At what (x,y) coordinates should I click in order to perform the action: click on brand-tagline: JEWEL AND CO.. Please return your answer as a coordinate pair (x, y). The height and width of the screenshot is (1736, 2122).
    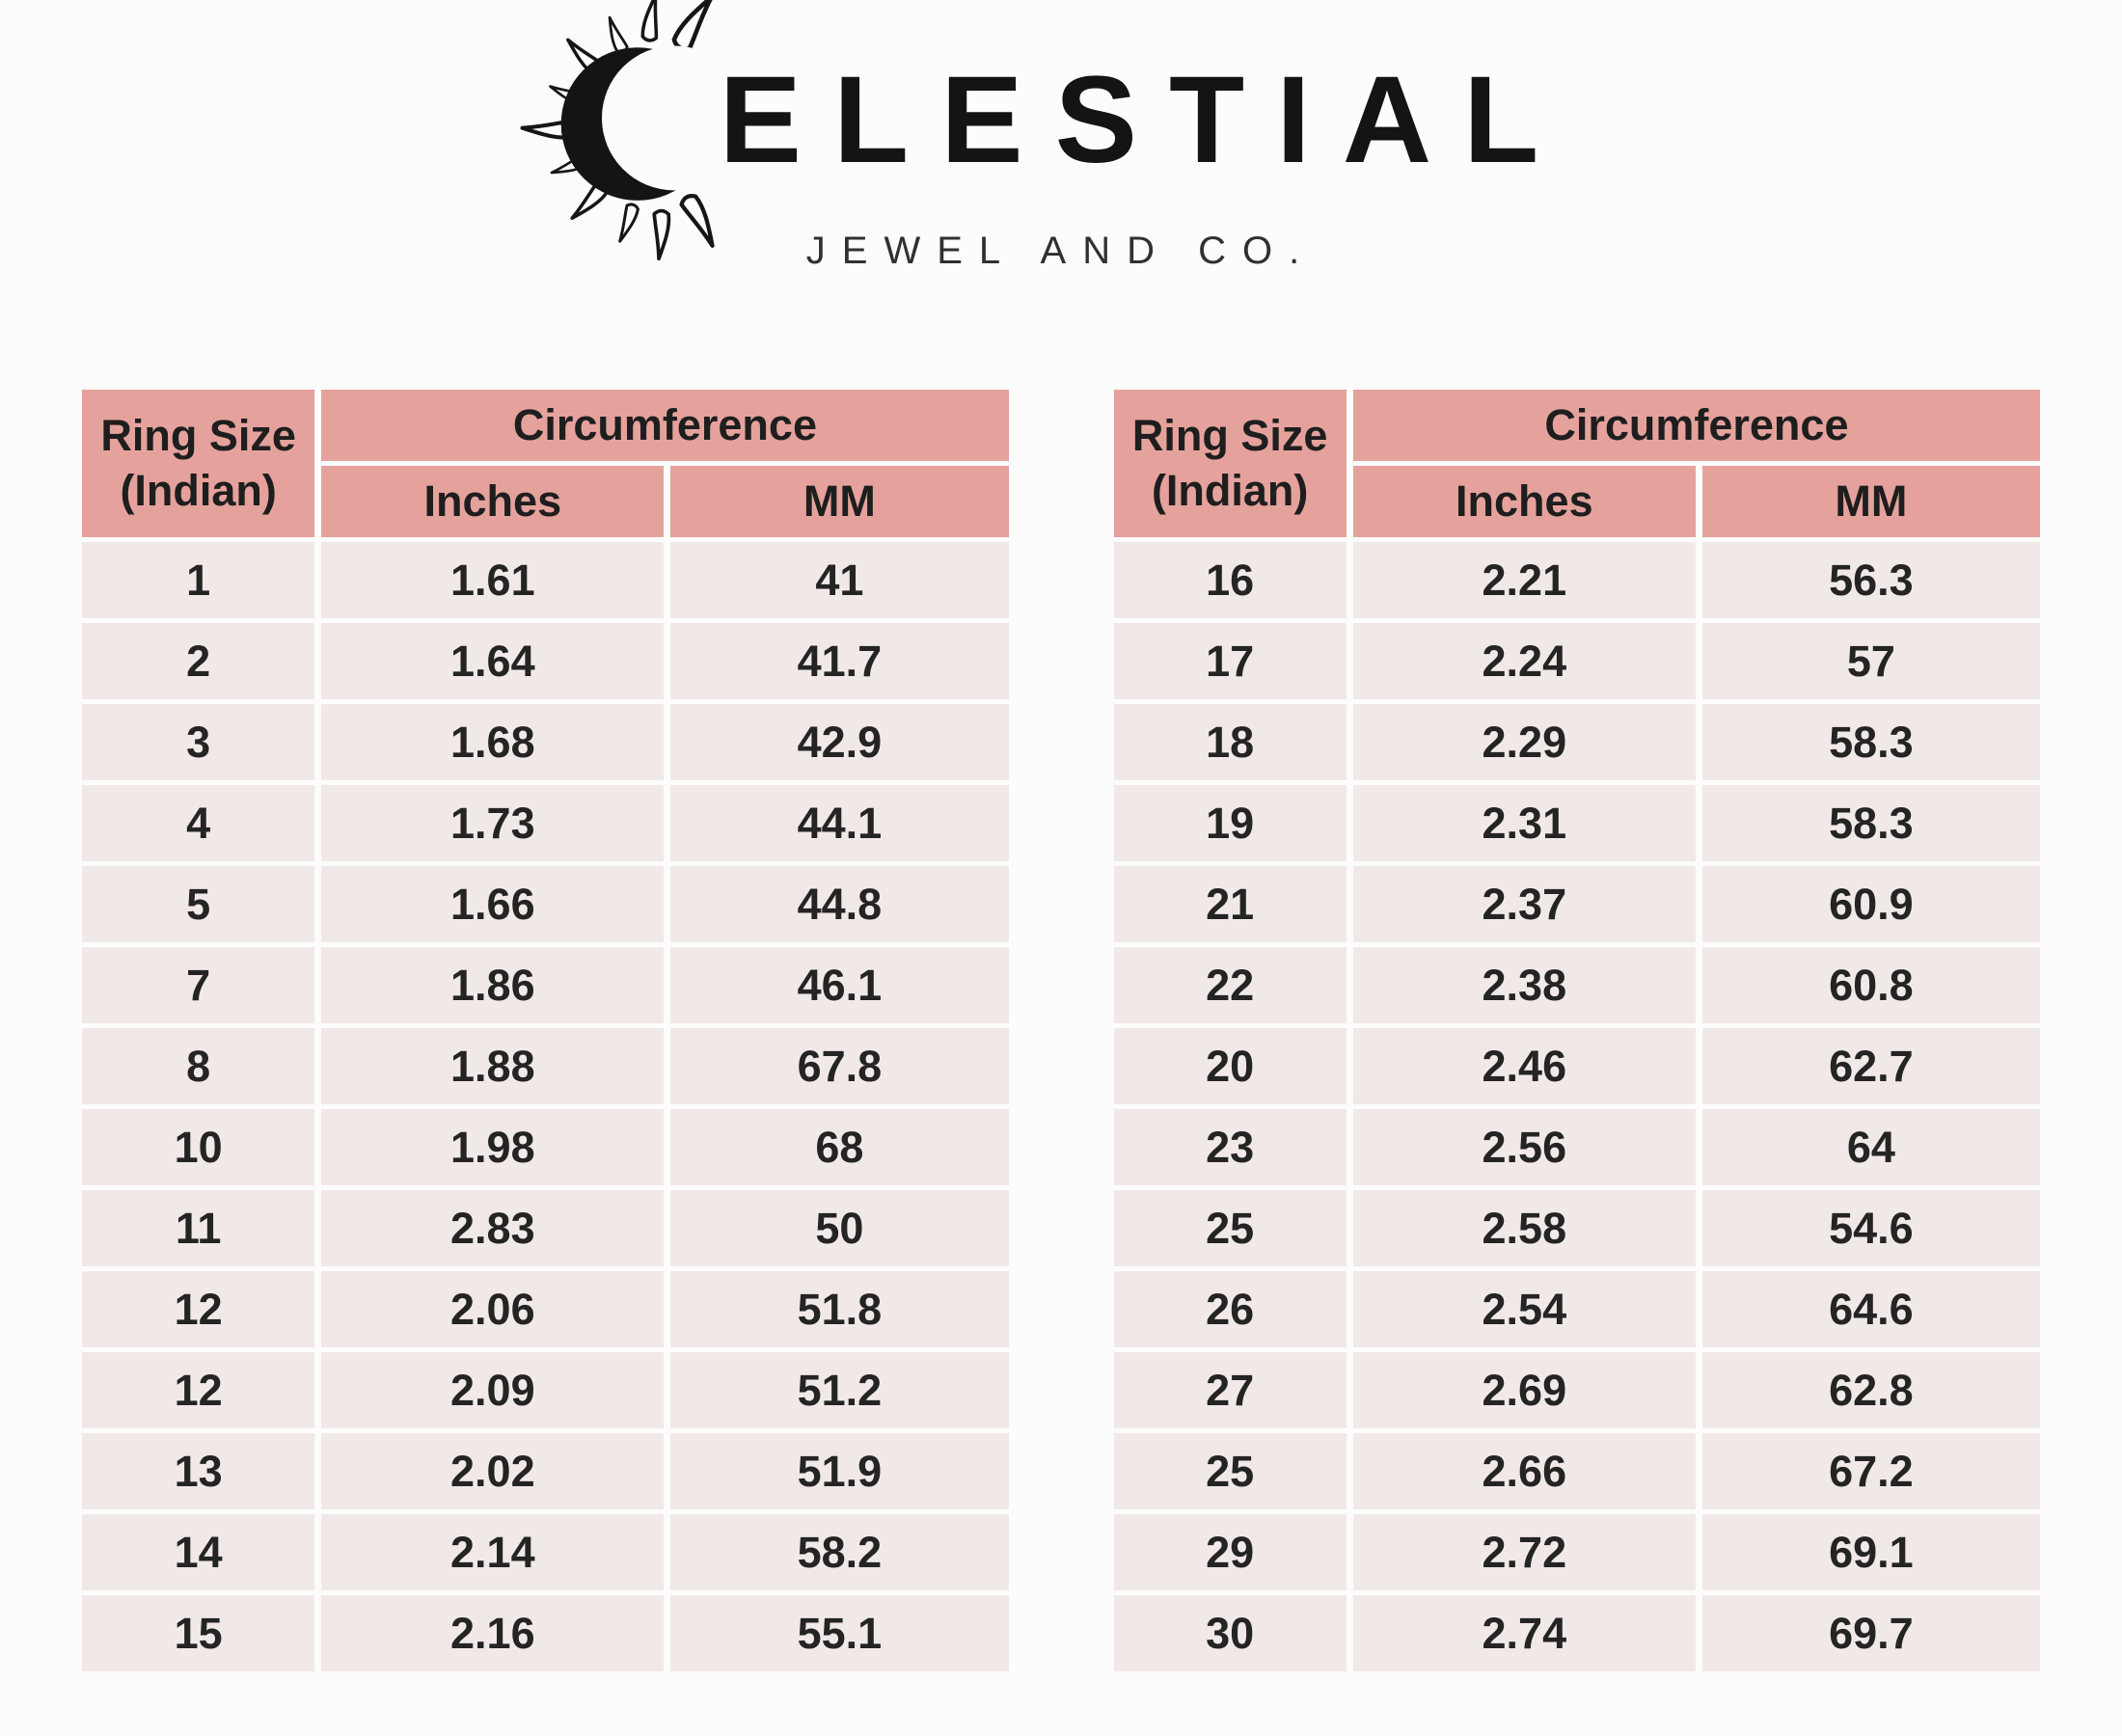
    Looking at the image, I should click on (1061, 251).